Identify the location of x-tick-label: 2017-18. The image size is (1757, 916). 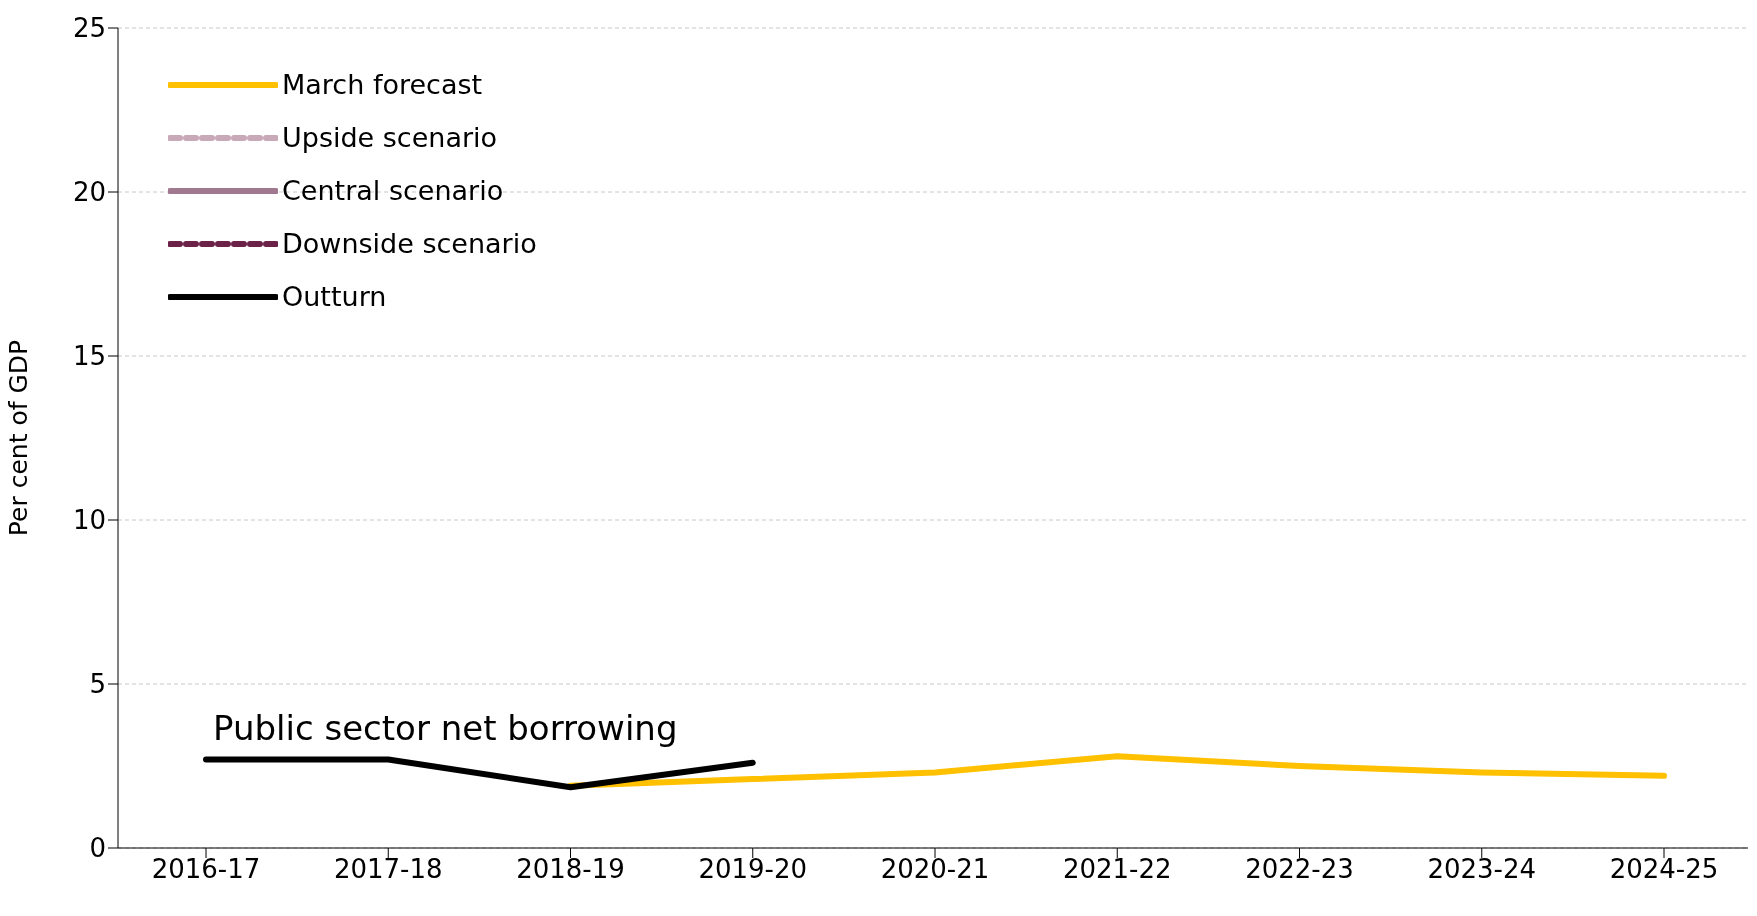
(388, 869).